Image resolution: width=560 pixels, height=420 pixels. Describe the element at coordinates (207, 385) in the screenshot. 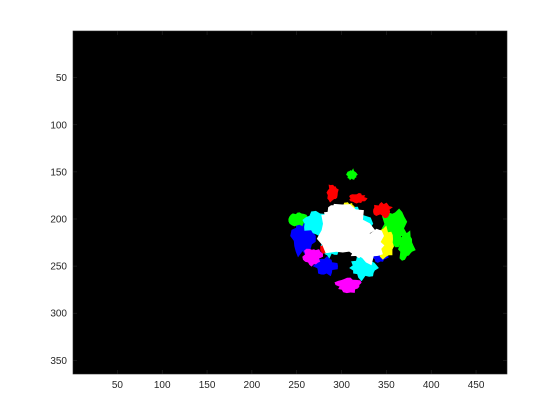

I see `x-tick-label: 150` at that location.